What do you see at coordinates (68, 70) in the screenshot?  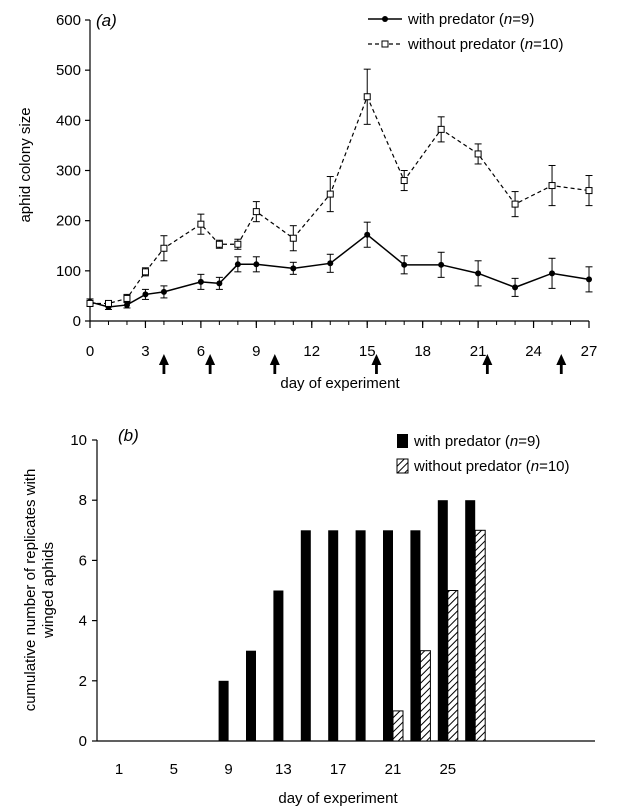 I see `panel-a-y-tick-label: 500` at bounding box center [68, 70].